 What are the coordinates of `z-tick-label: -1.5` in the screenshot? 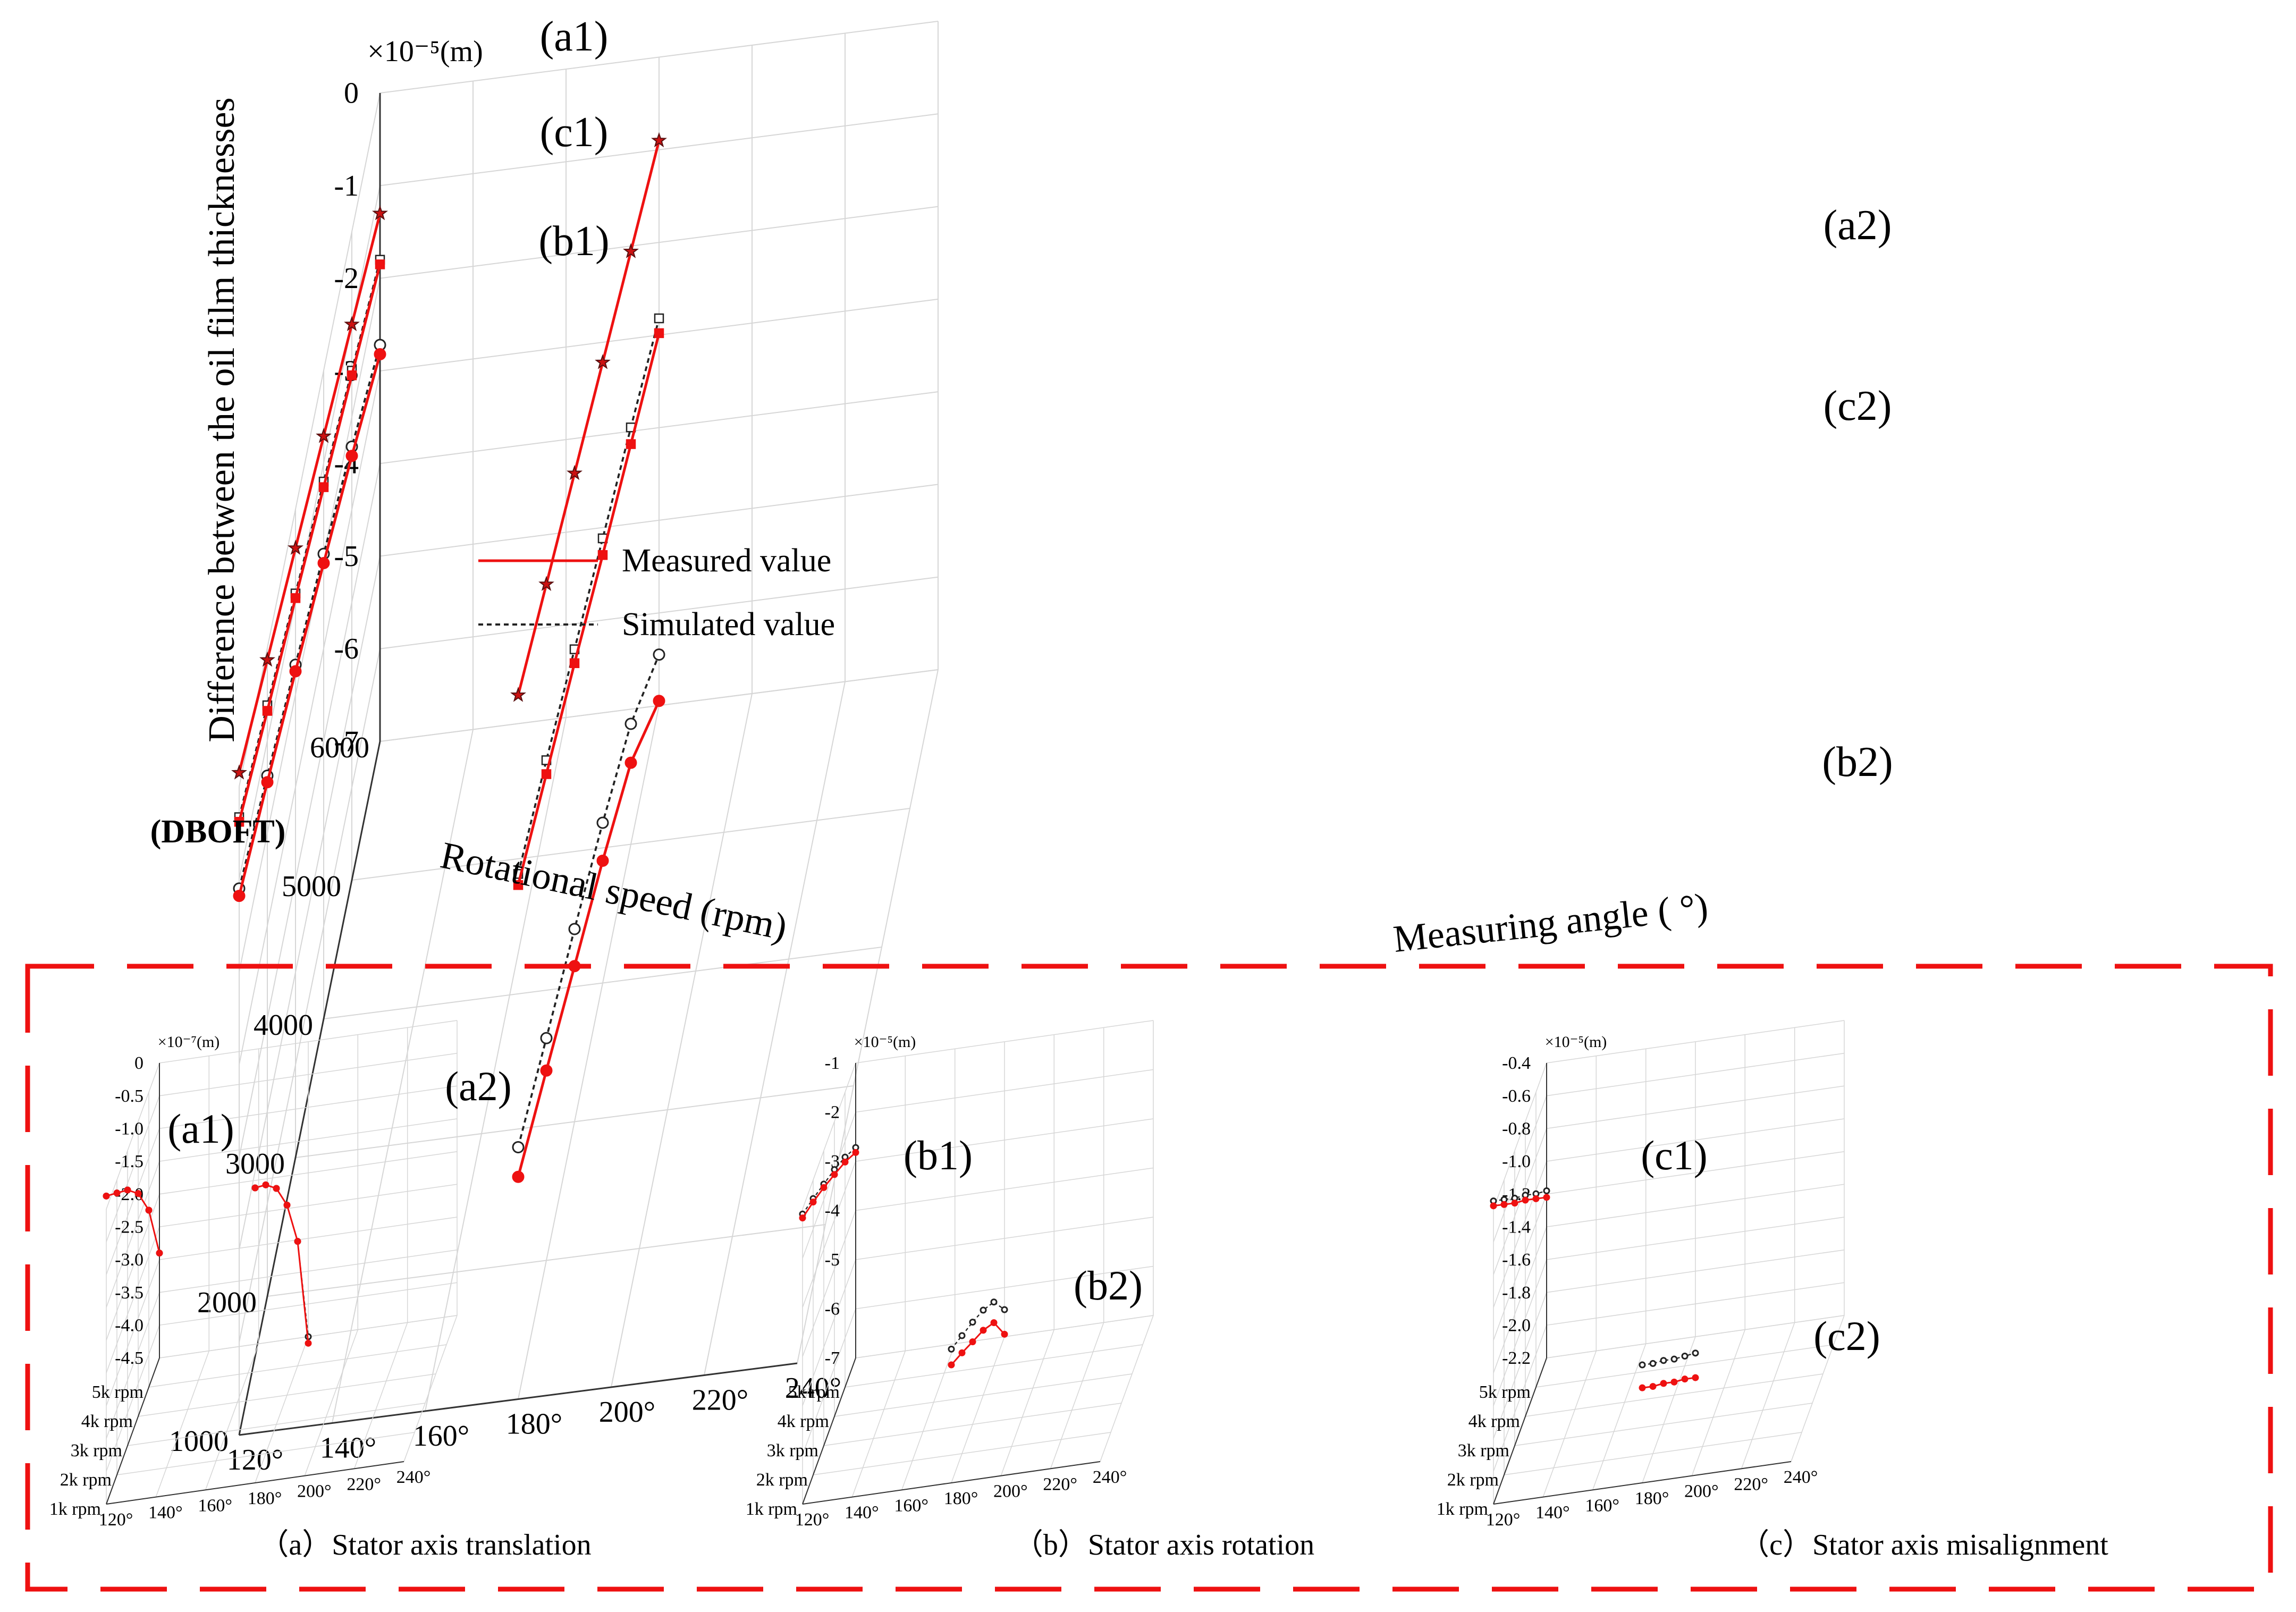 It's located at (129, 1161).